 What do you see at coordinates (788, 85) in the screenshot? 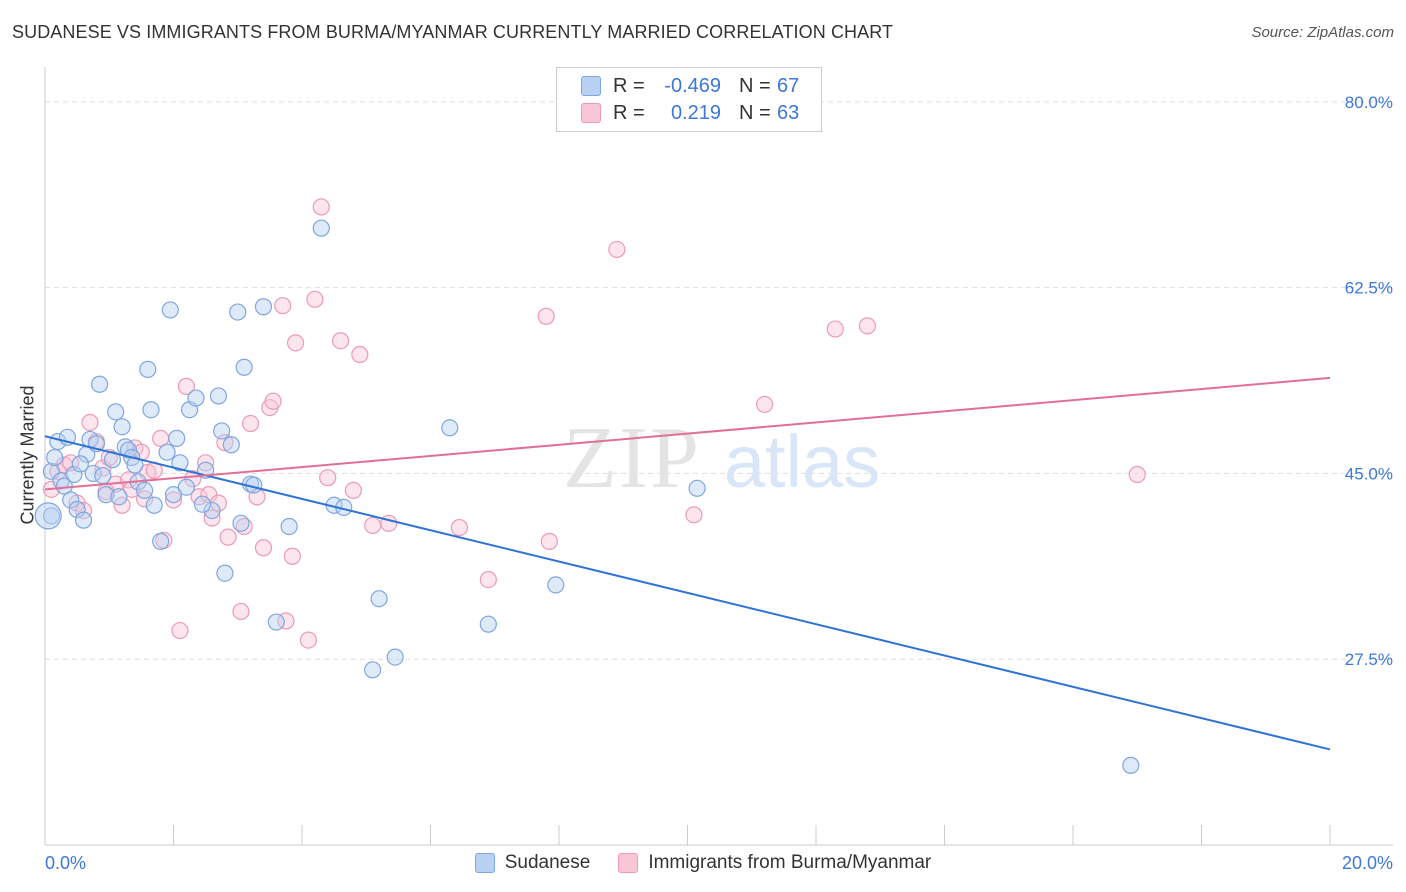
I see `legend-n-value: 67` at bounding box center [788, 85].